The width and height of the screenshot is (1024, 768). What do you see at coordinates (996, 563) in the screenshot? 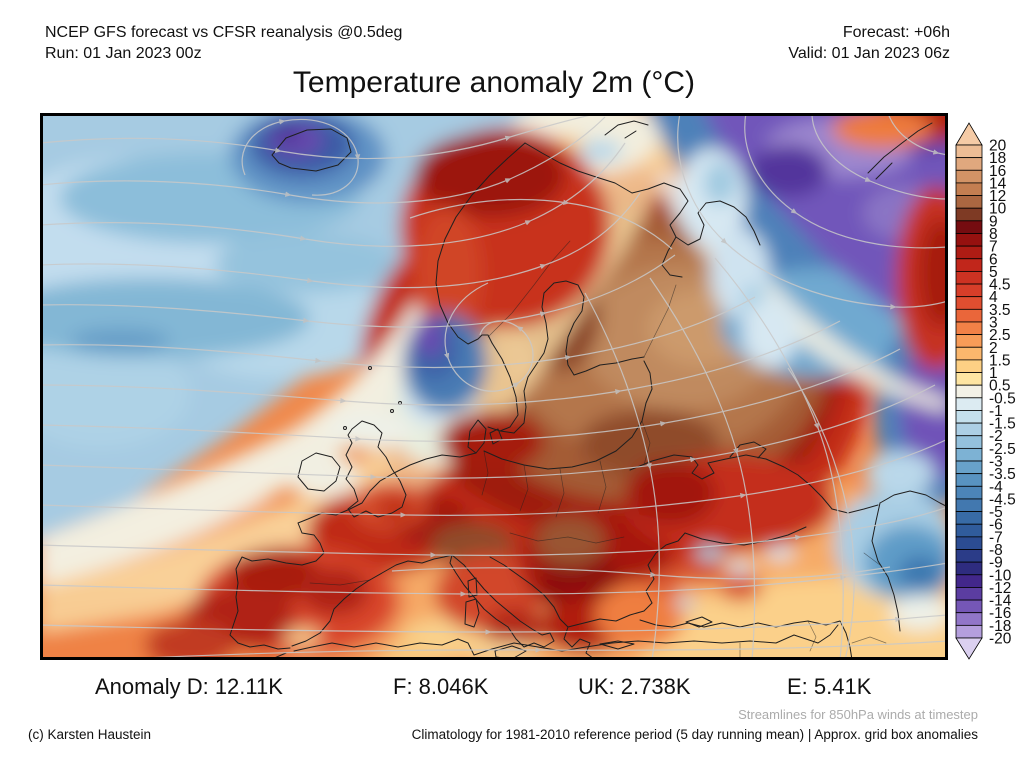
I see `colorbar-tick-label: -9` at bounding box center [996, 563].